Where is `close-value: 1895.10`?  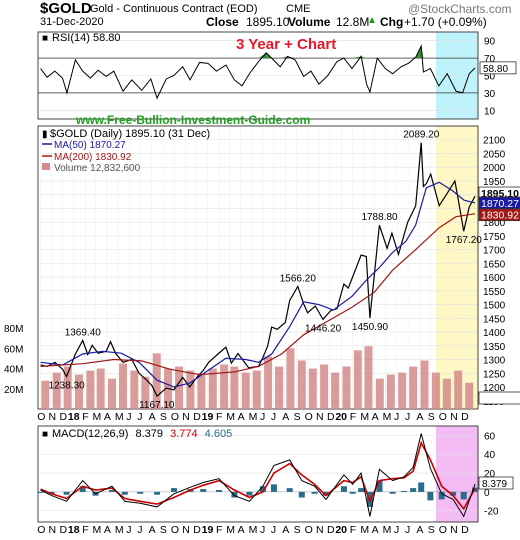 close-value: 1895.10 is located at coordinates (268, 22).